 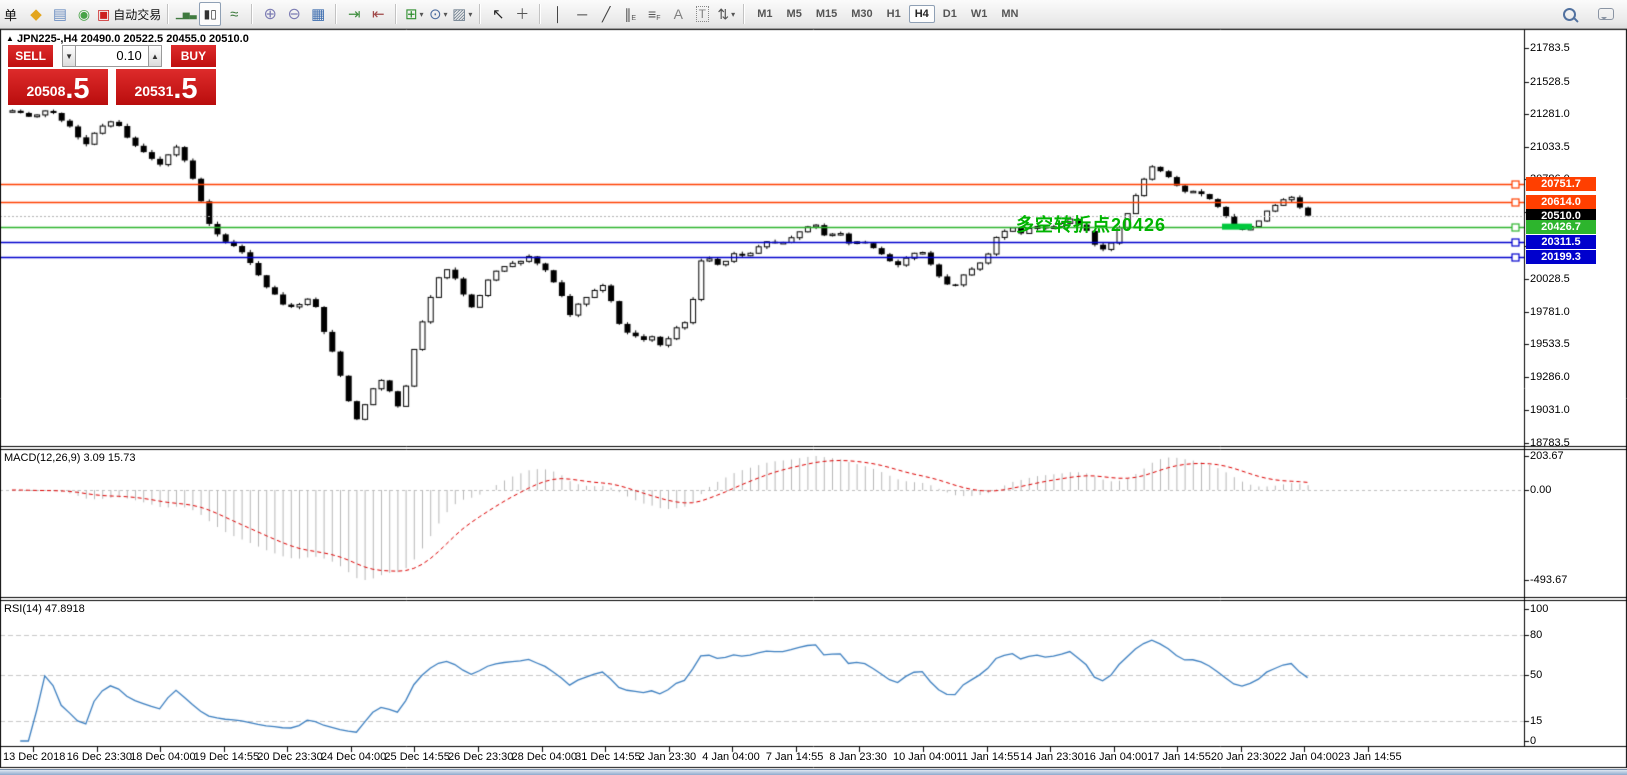 I want to click on crosshair-icon: ＋, so click(x=522, y=14).